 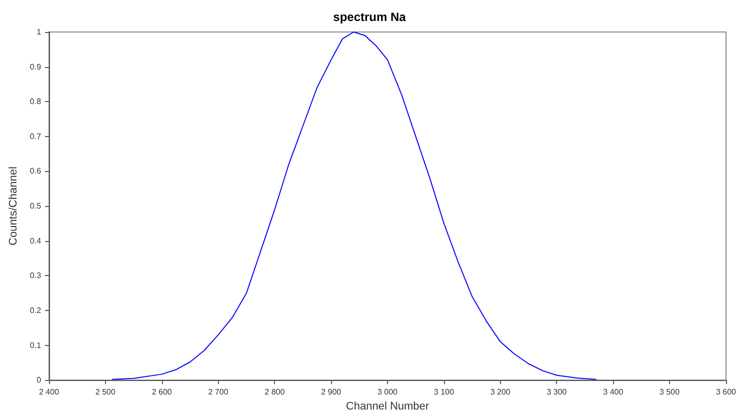 I want to click on y-tick-label: 0.7, so click(x=36, y=136).